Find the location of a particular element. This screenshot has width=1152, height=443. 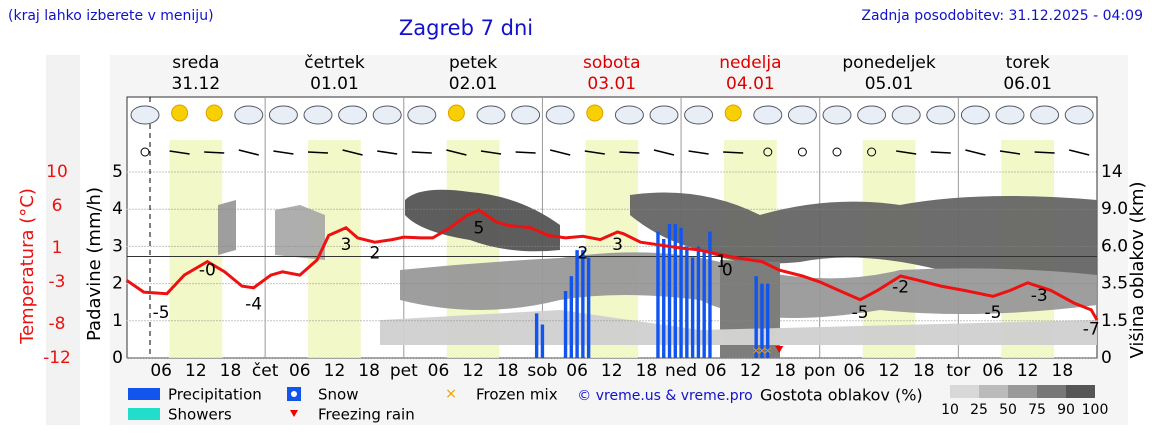

left-strip is located at coordinates (63, 240).